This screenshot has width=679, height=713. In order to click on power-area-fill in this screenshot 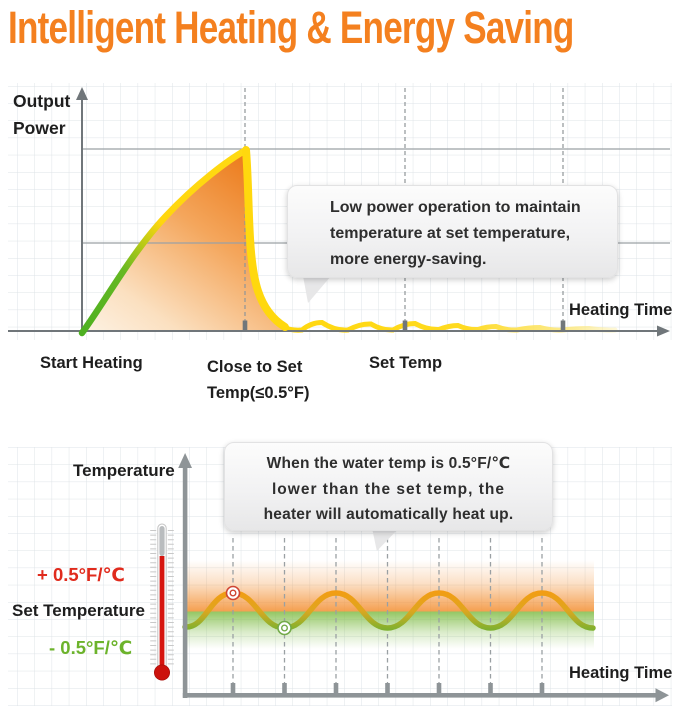, I will do `click(182, 241)`.